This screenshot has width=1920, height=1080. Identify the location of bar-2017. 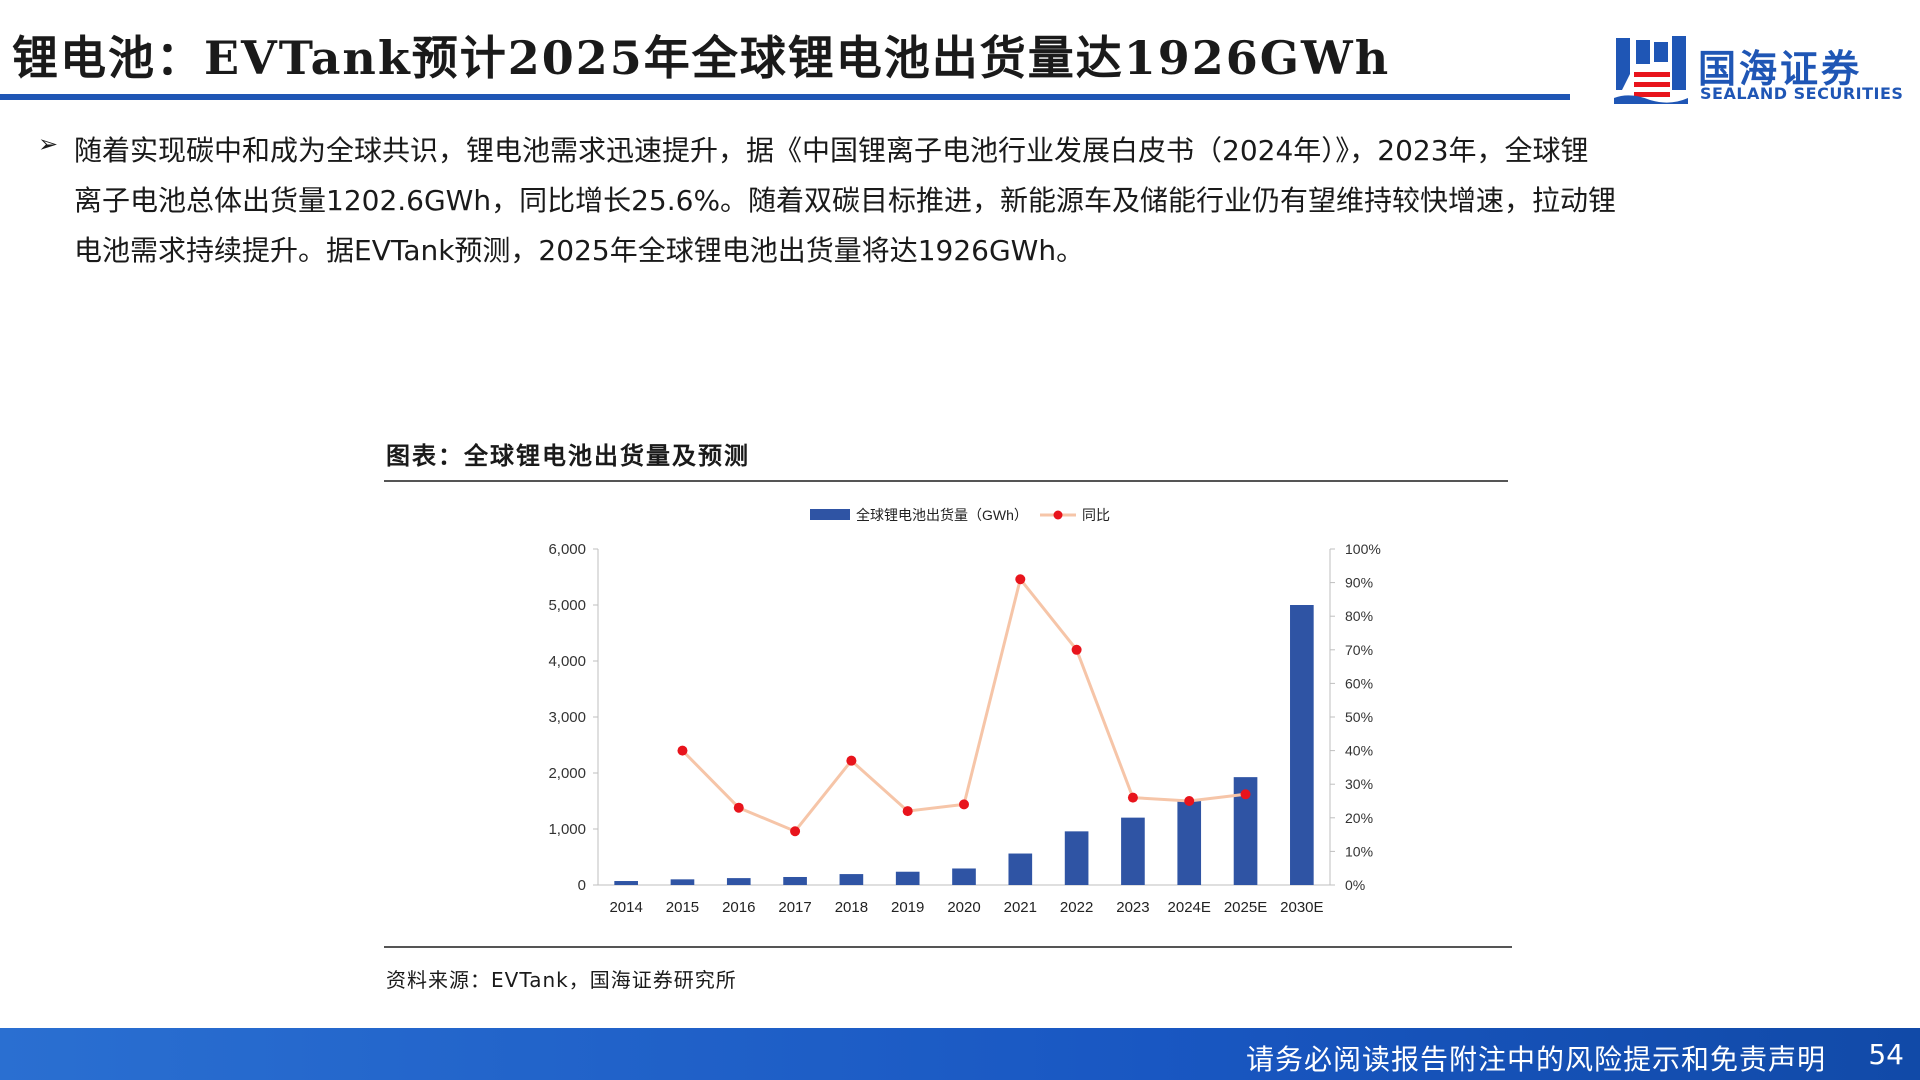
(795, 880).